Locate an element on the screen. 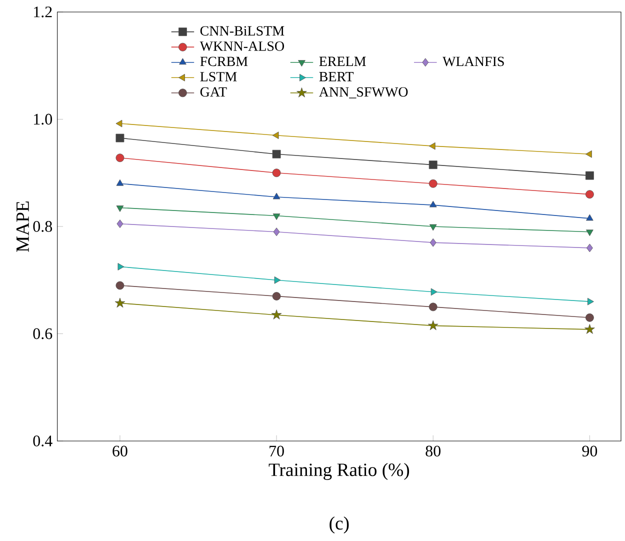 The image size is (625, 541). legend-label: FCRBM is located at coordinates (224, 61).